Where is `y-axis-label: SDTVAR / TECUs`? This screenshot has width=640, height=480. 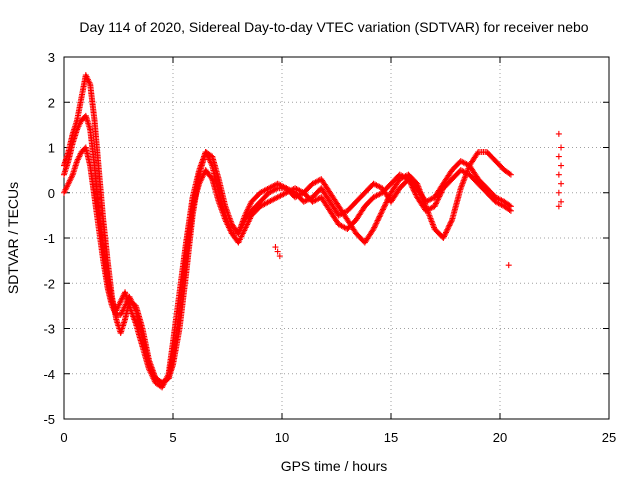
y-axis-label: SDTVAR / TECUs is located at coordinates (13, 238).